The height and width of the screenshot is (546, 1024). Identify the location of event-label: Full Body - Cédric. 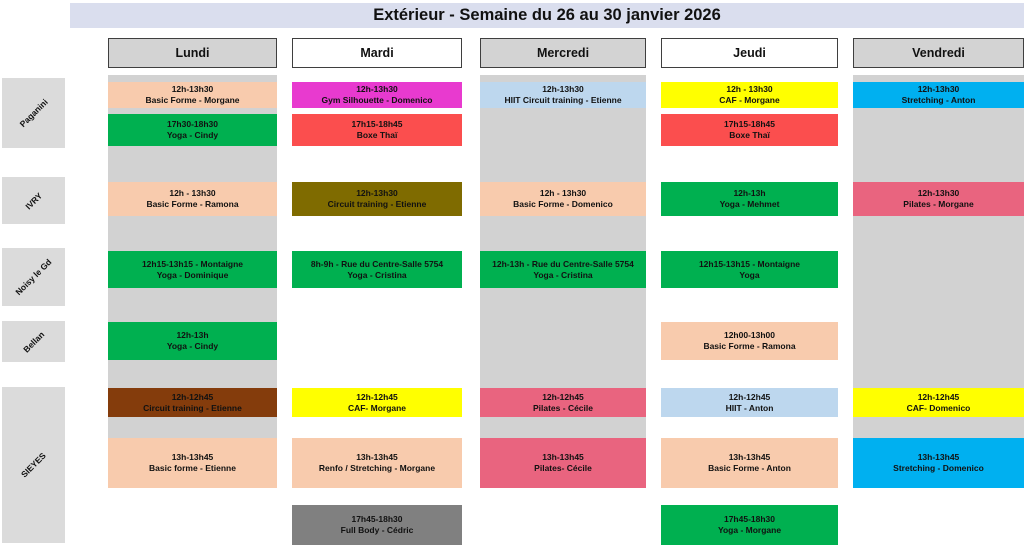
(377, 530).